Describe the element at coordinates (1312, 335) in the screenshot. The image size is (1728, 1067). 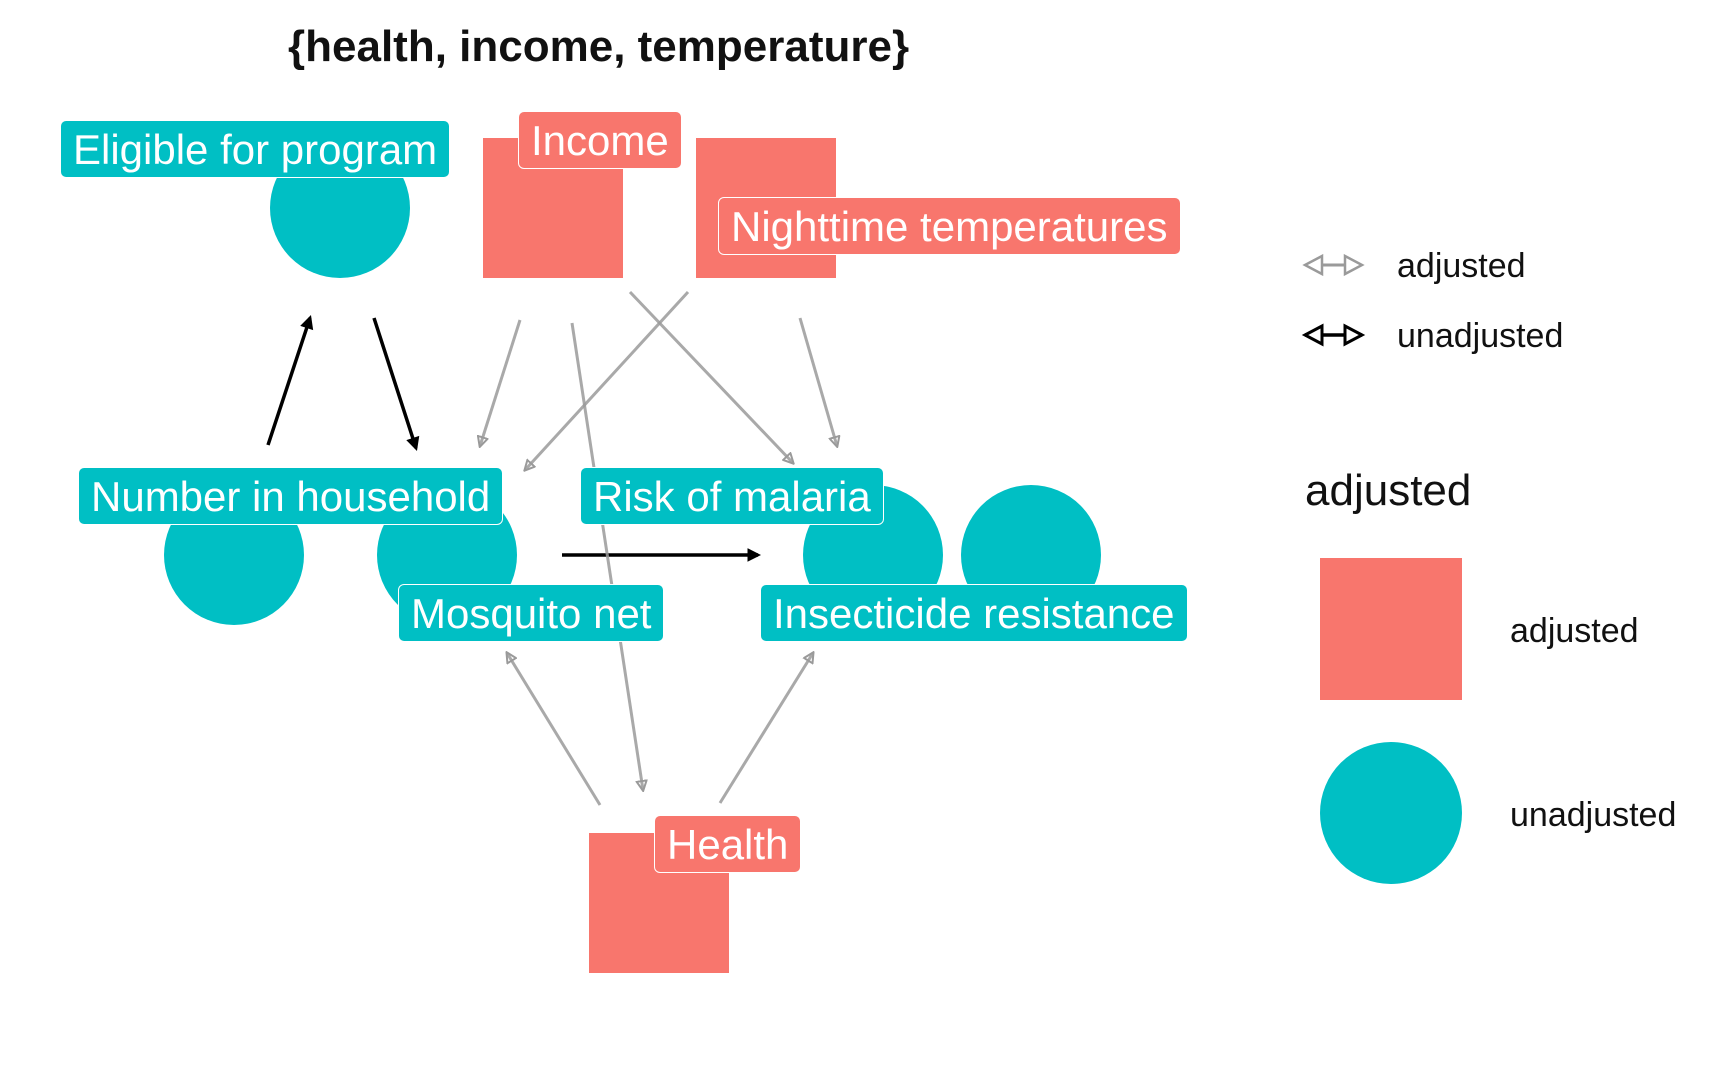
I see `legend-edge-unadjusted-head-left` at that location.